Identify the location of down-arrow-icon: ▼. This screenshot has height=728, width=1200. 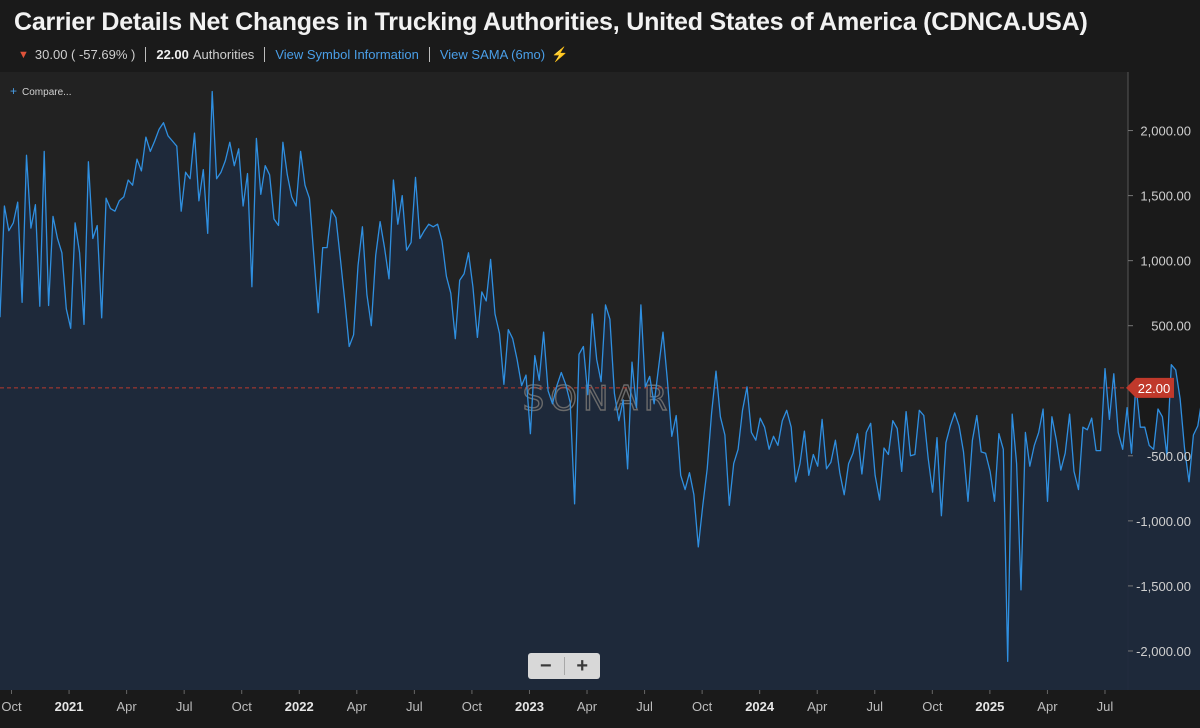
(23, 54).